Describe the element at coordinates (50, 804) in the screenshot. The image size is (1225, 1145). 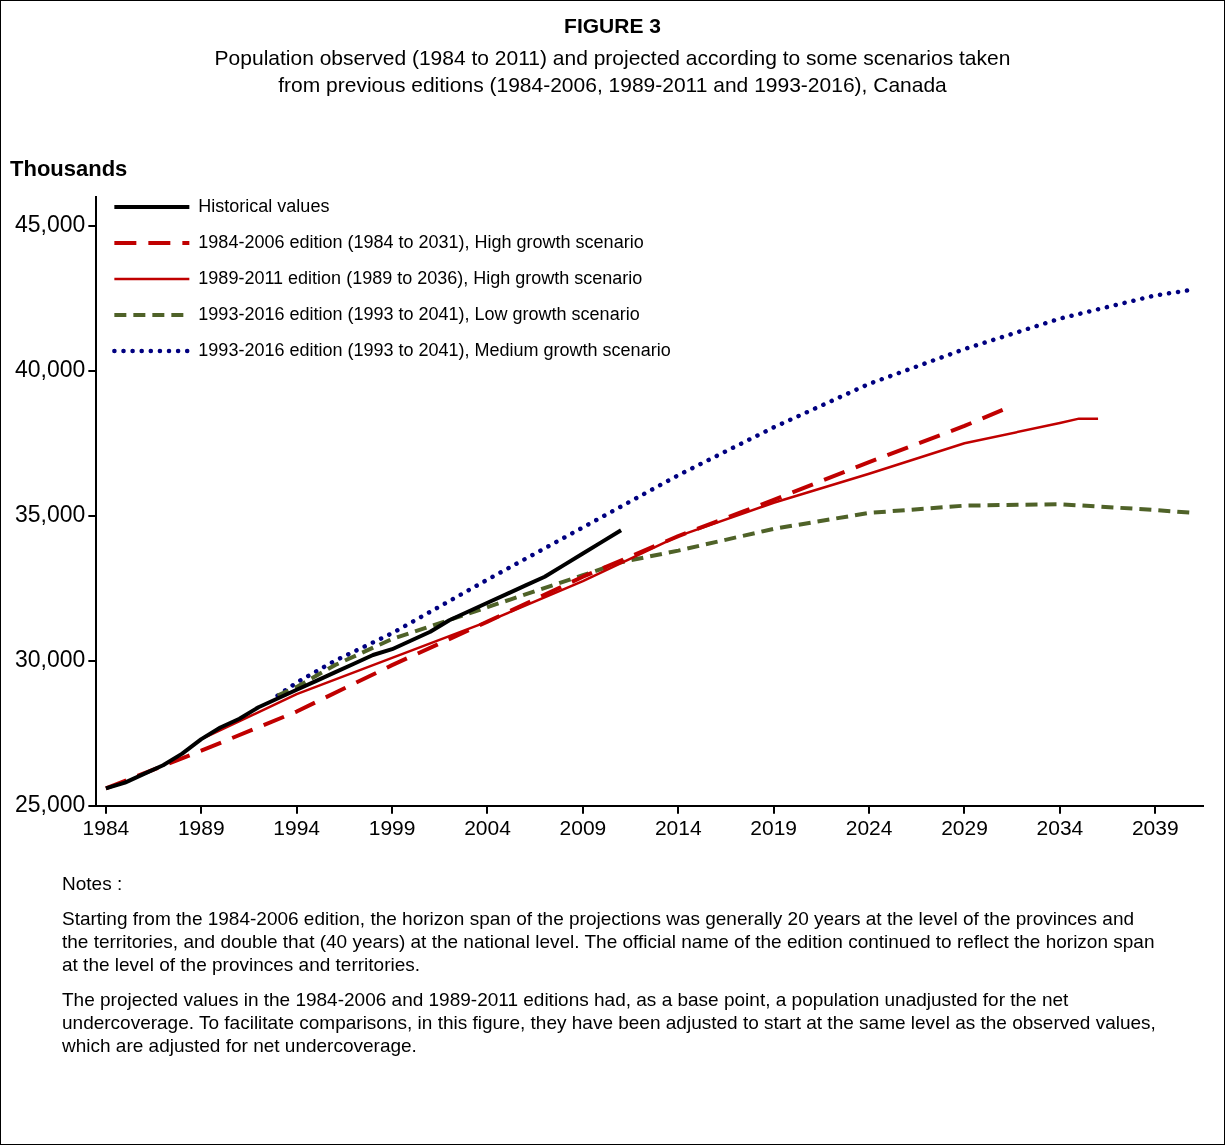
I see `y-tick-label: 25,000` at that location.